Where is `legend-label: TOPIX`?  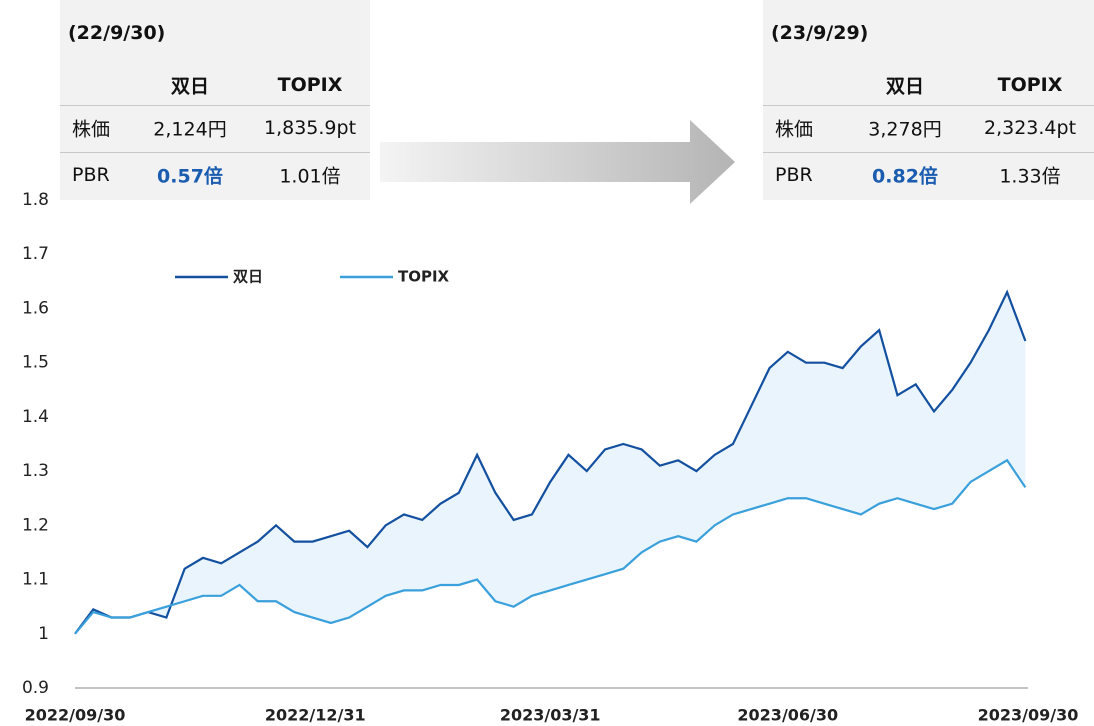
legend-label: TOPIX is located at coordinates (424, 277).